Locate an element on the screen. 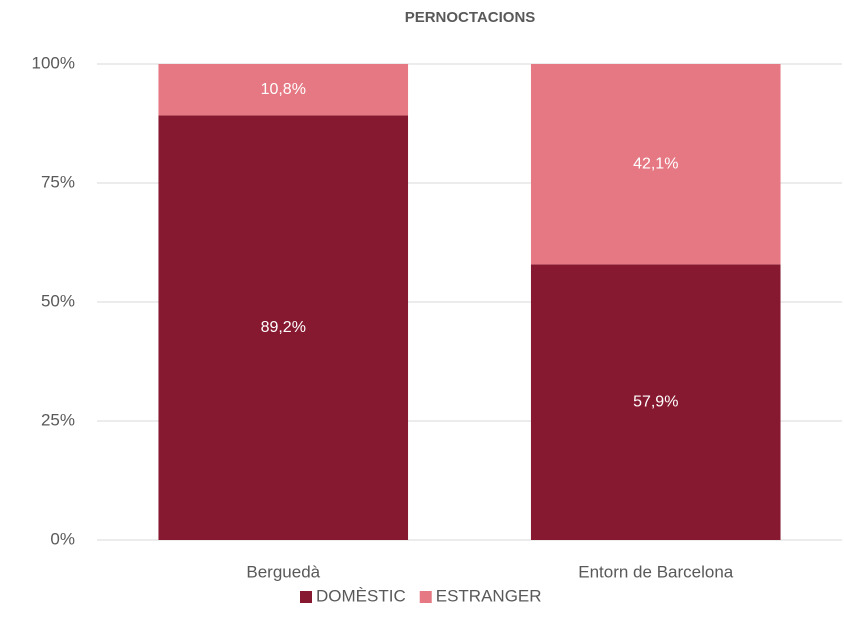  y-tick-label: 0% is located at coordinates (62, 538).